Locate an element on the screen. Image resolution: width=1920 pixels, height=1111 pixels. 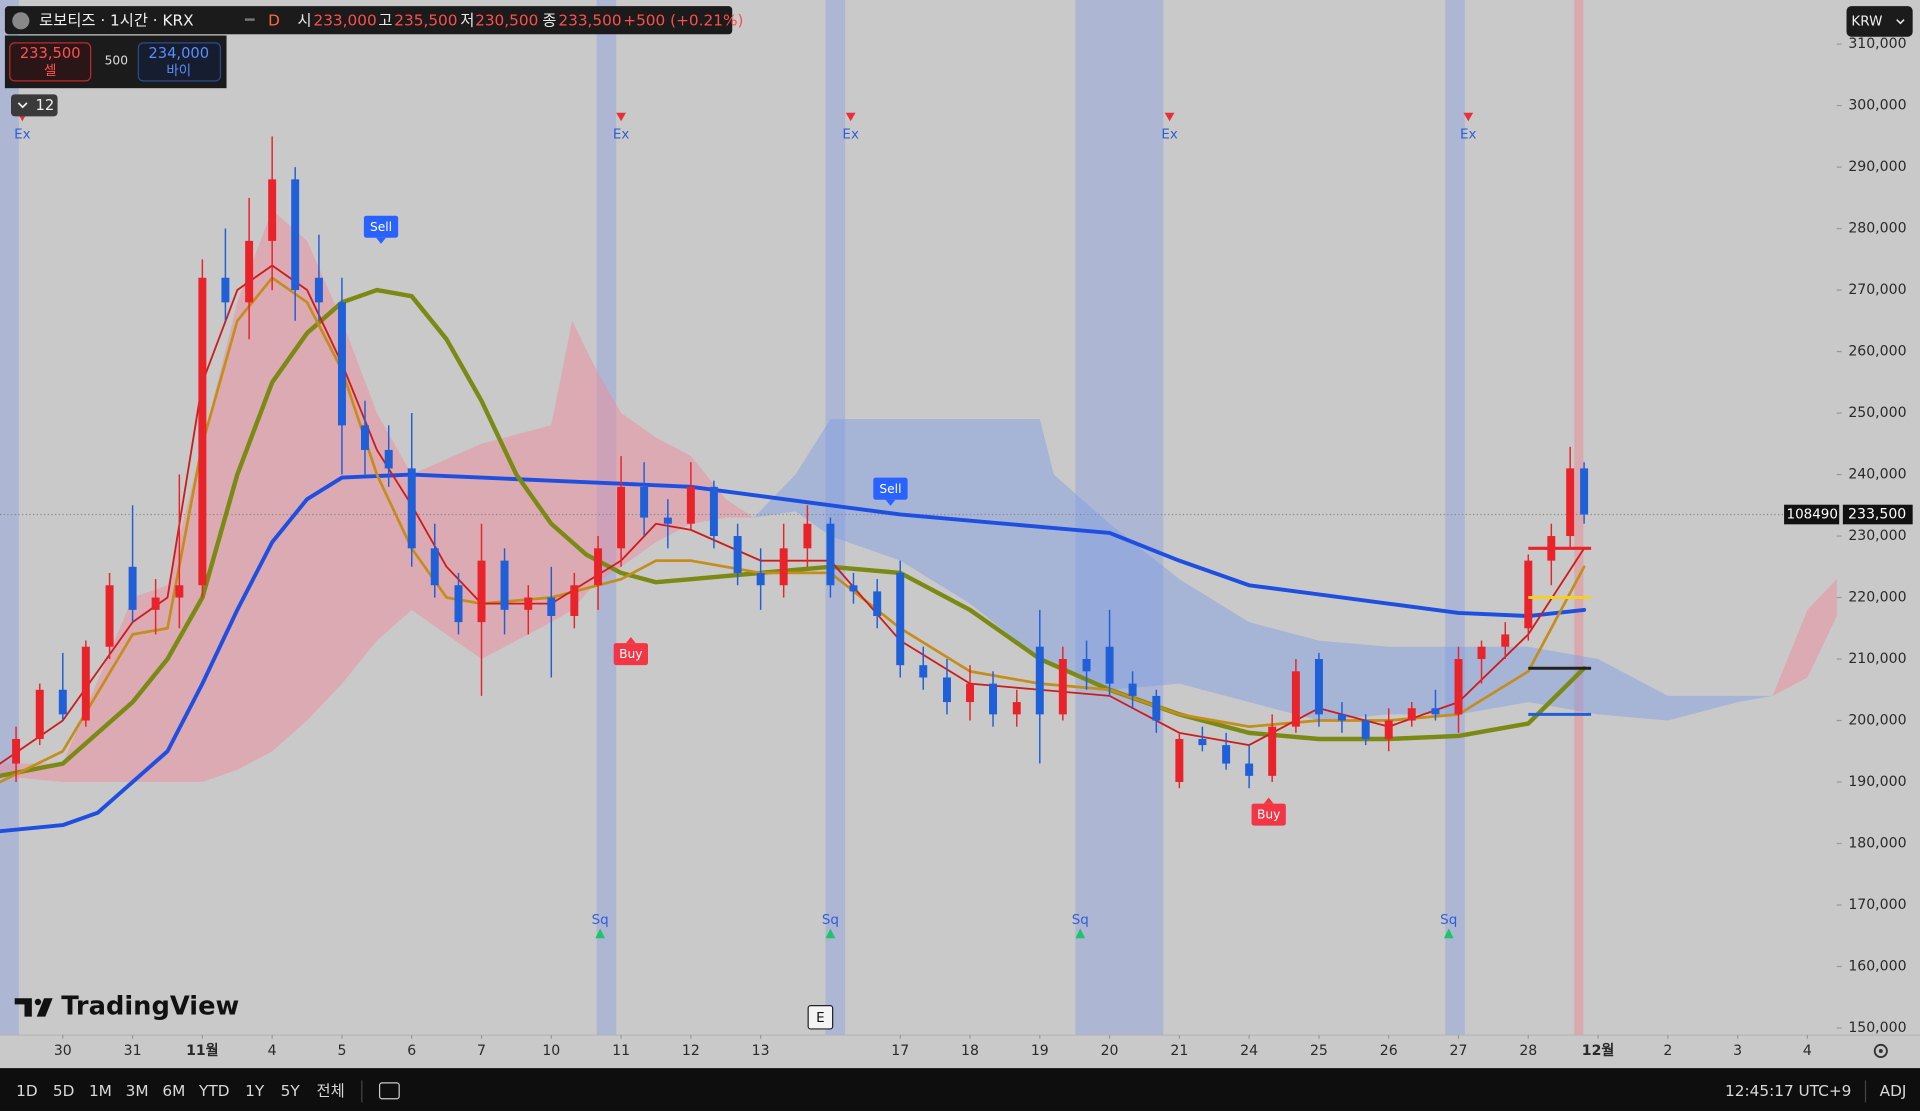
settings-icon is located at coordinates (1880, 1051).